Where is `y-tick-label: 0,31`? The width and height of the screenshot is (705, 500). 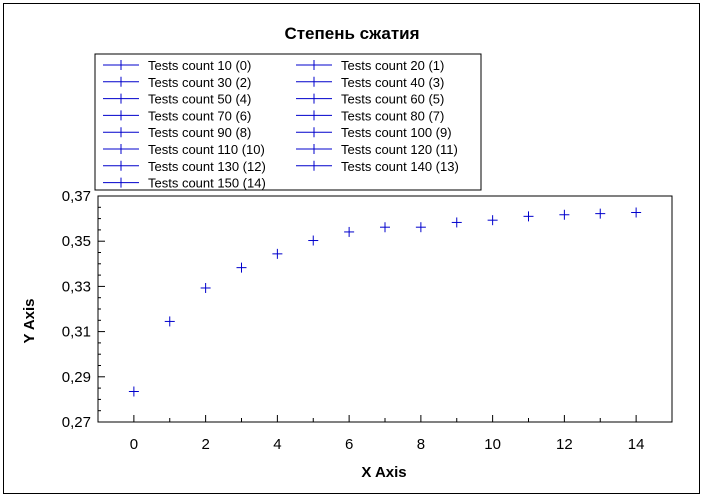
y-tick-label: 0,31 is located at coordinates (76, 332).